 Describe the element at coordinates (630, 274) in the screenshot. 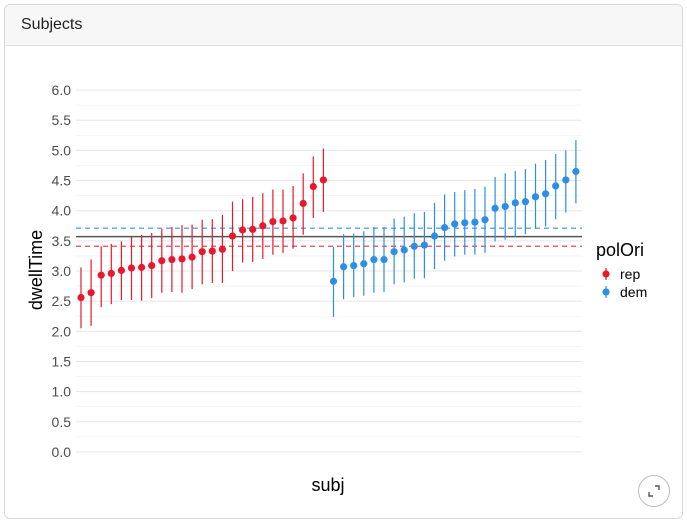

I see `legend-label-rep: rep` at that location.